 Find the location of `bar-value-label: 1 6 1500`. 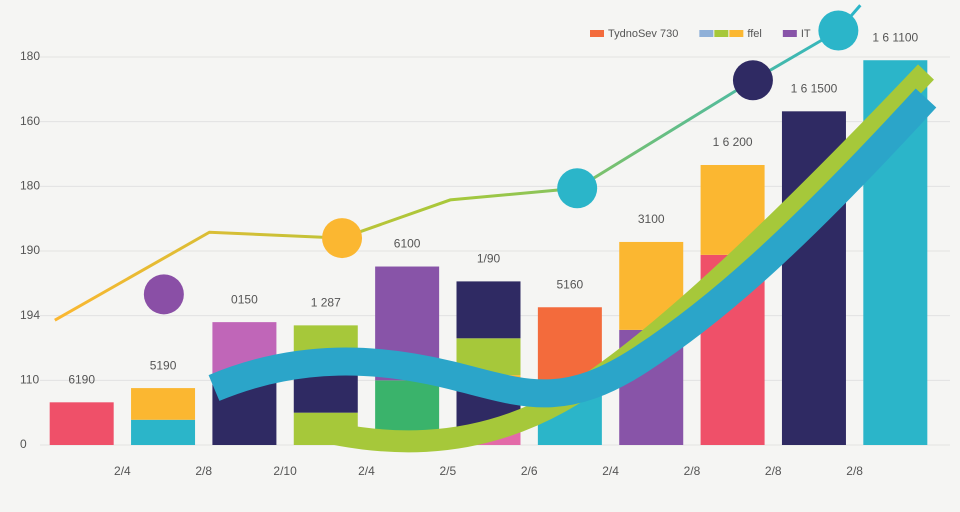

bar-value-label: 1 6 1500 is located at coordinates (814, 88).